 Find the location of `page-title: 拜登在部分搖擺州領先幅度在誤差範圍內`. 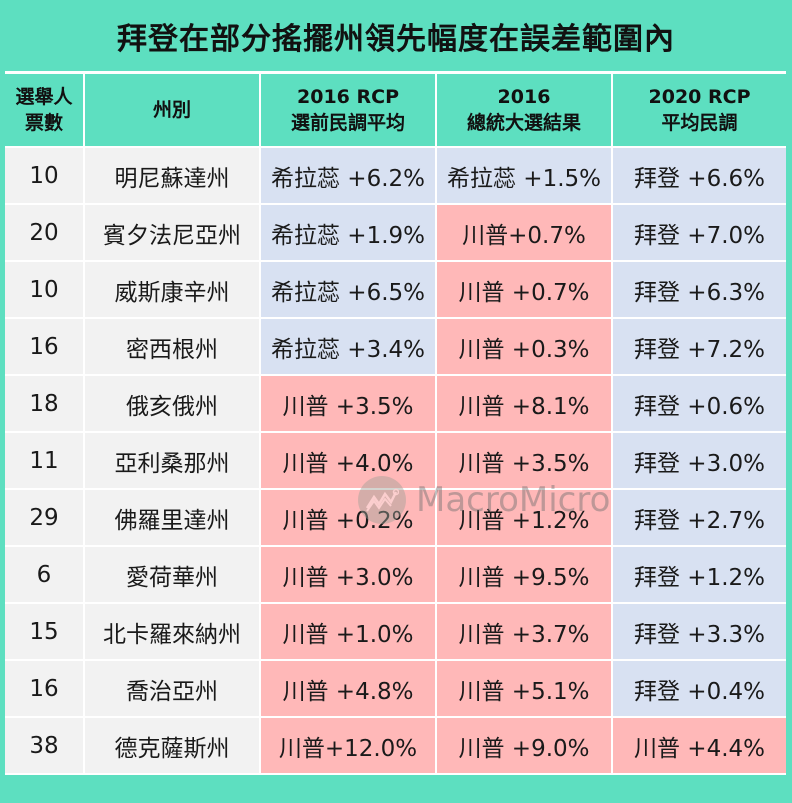

page-title: 拜登在部分搖擺州領先幅度在誤差範圍內 is located at coordinates (396, 39).